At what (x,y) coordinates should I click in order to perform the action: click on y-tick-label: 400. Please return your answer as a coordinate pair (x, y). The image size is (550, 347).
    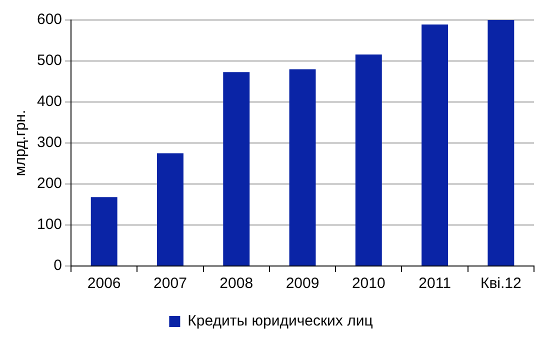
    Looking at the image, I should click on (49, 101).